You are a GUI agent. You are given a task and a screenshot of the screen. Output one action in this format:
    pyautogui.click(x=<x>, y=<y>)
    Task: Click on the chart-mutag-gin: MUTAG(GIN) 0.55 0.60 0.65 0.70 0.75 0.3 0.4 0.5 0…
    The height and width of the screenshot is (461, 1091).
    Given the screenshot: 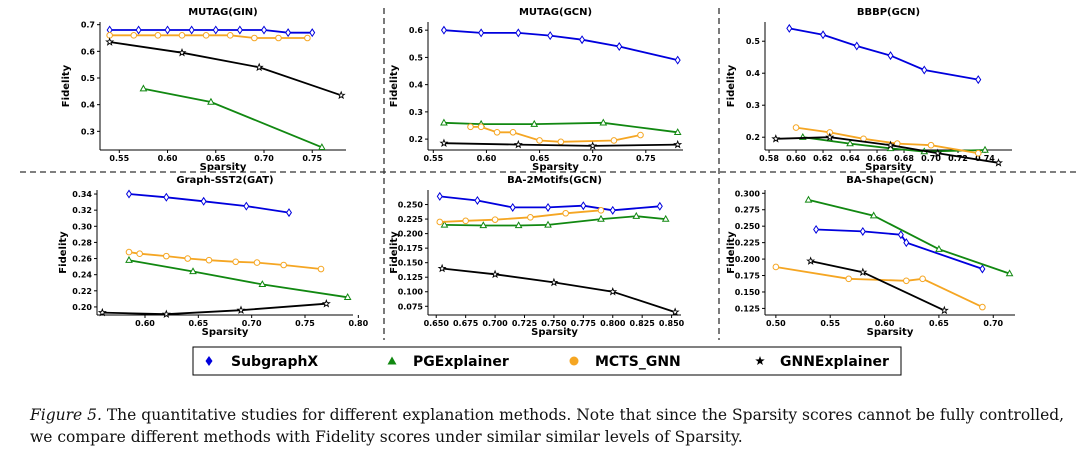 What is the action you would take?
    pyautogui.click(x=203, y=90)
    